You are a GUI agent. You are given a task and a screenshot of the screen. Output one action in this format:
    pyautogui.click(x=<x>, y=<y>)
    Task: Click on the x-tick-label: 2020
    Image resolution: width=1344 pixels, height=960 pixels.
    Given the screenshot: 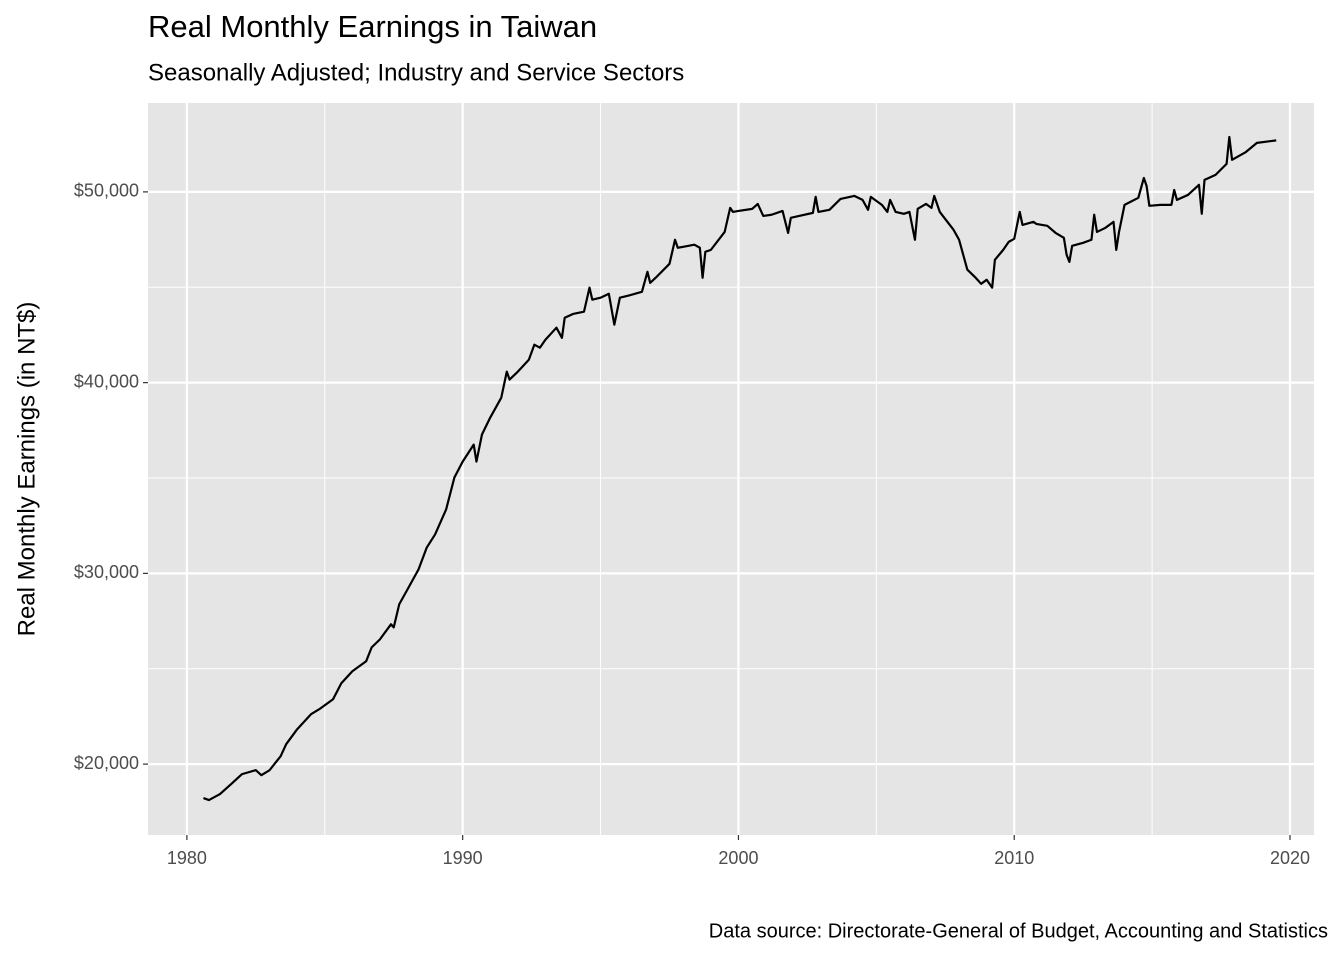 What is the action you would take?
    pyautogui.click(x=1290, y=858)
    